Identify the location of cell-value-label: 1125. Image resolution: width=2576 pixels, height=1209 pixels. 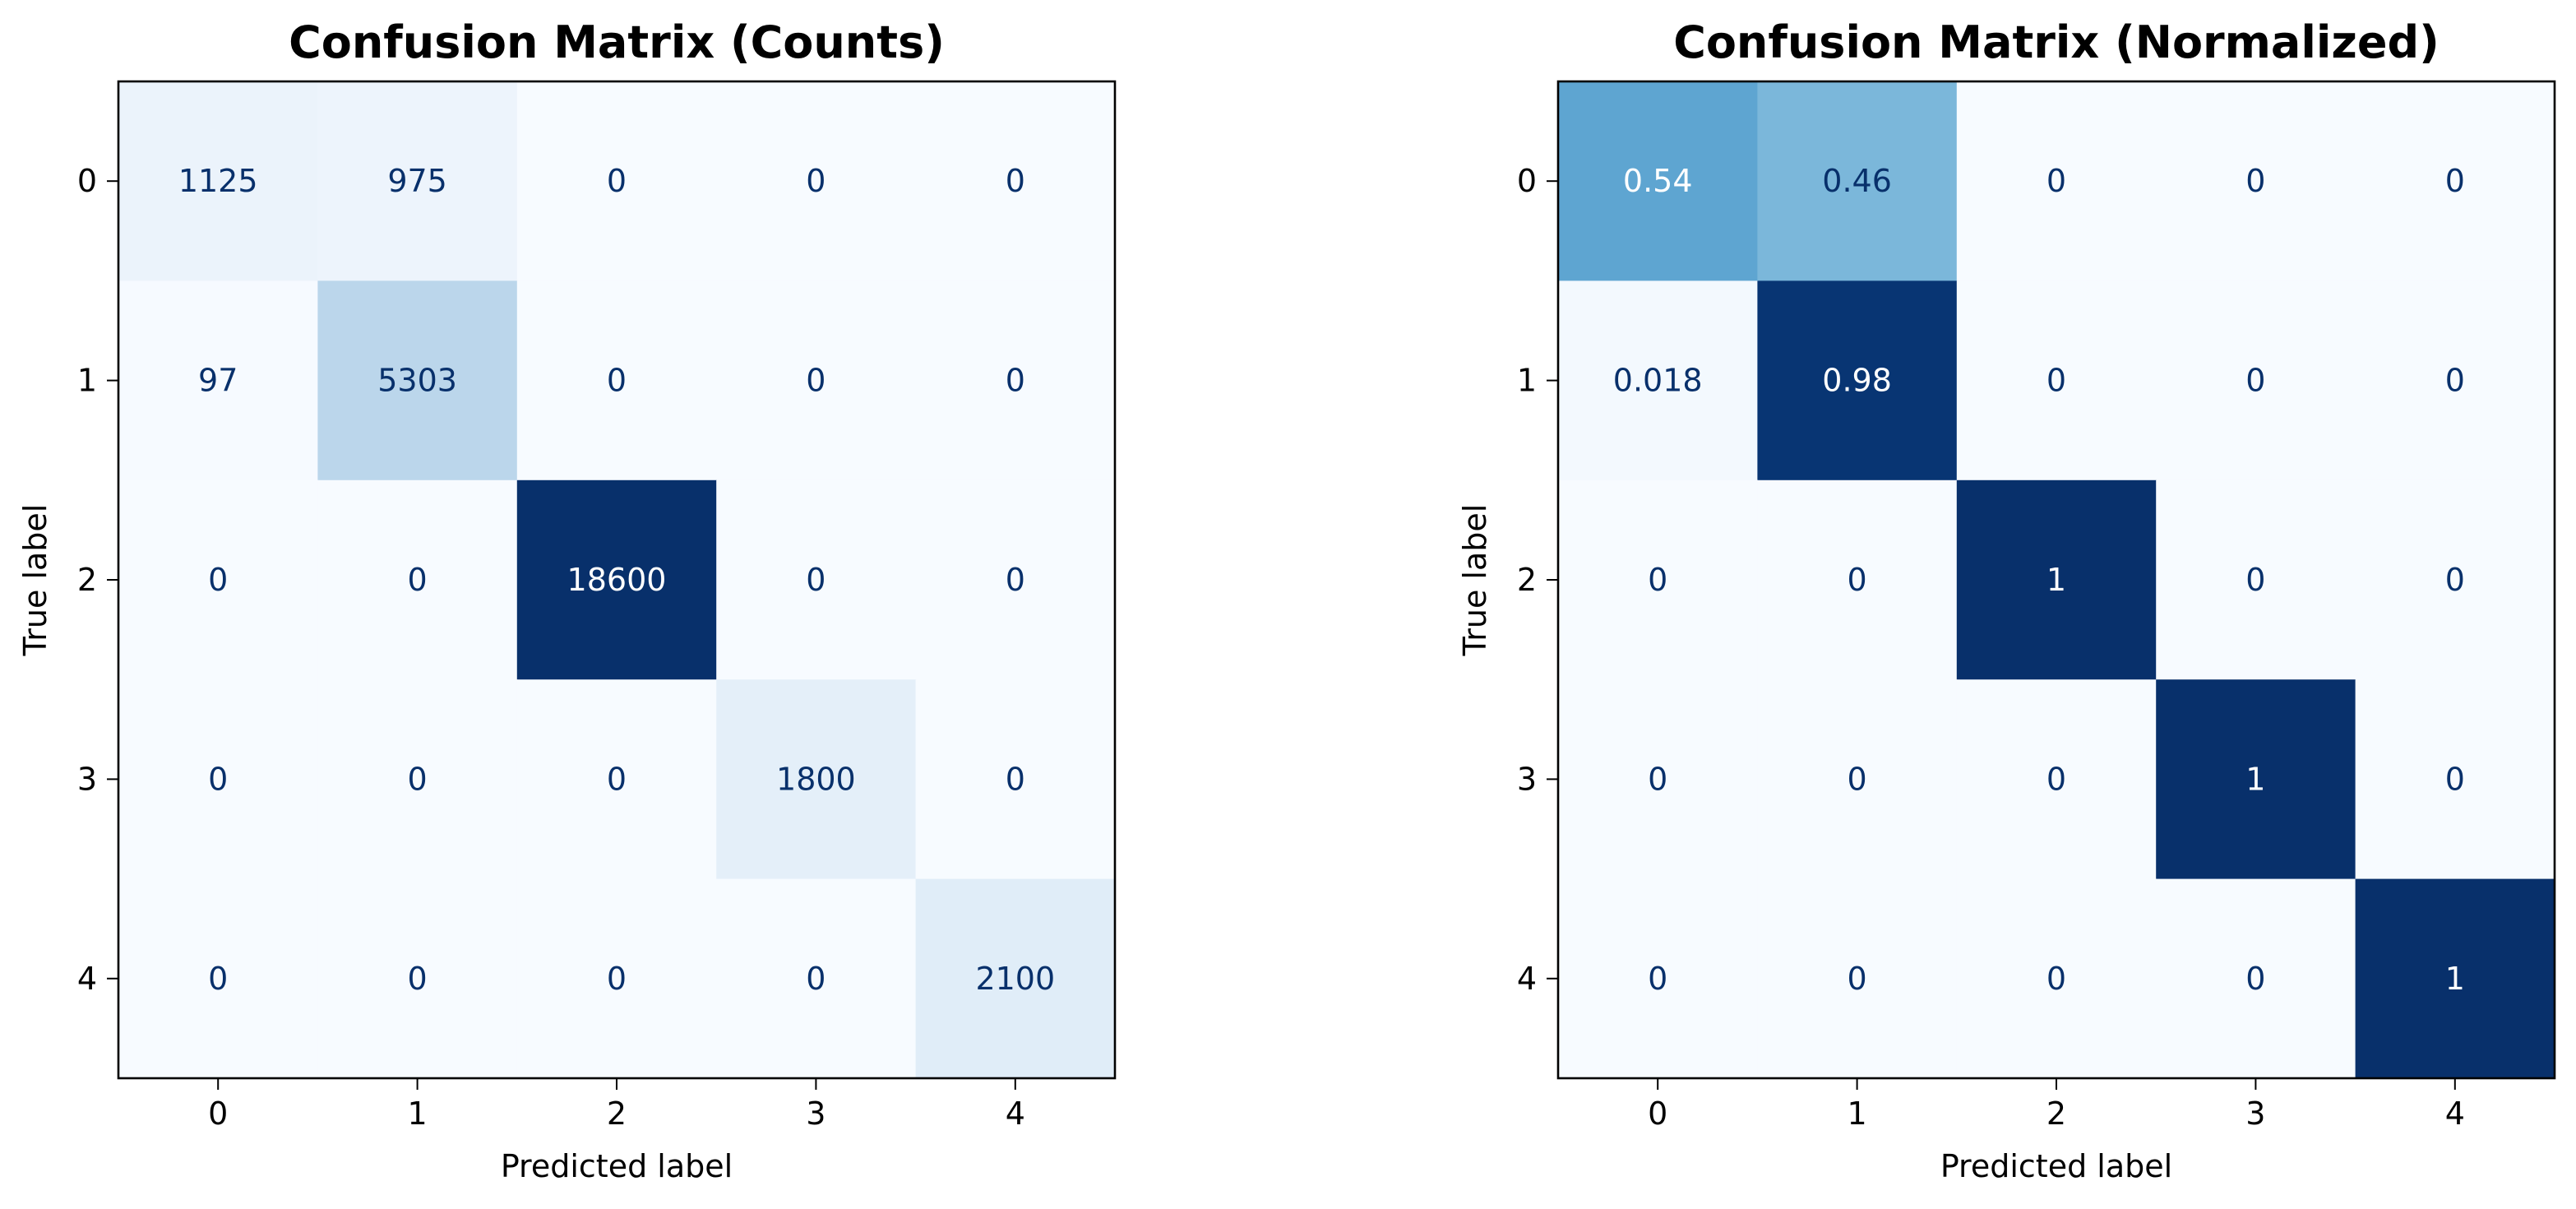
(218, 181).